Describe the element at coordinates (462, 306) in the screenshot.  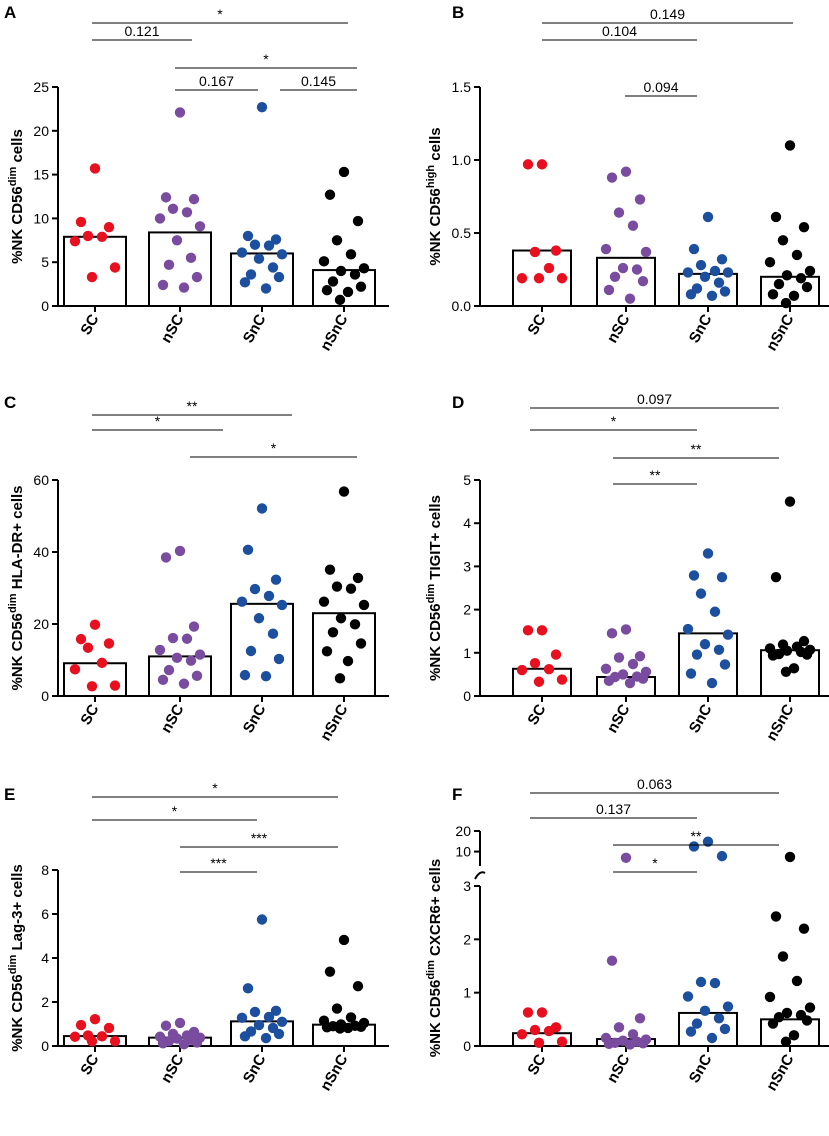
I see `y-tick-label: 0.0` at that location.